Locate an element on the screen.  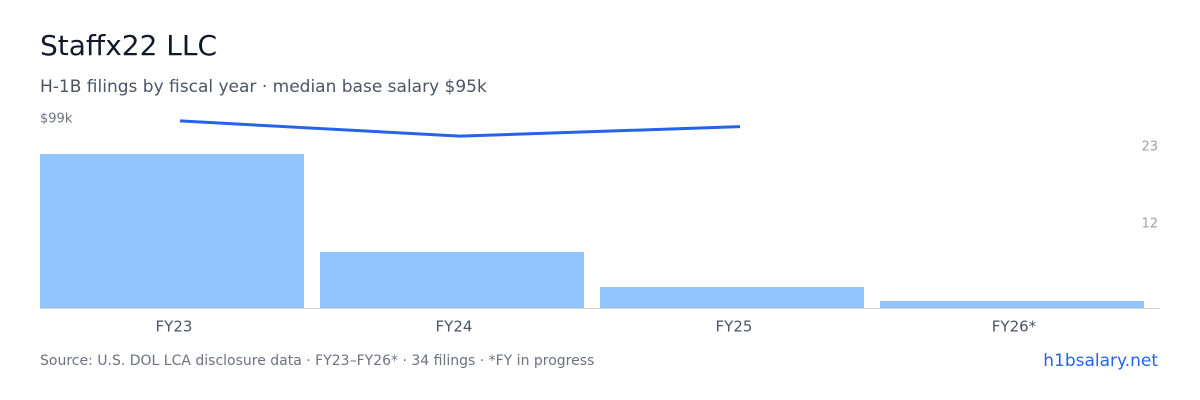
y-tick-label: $99k is located at coordinates (56, 119).